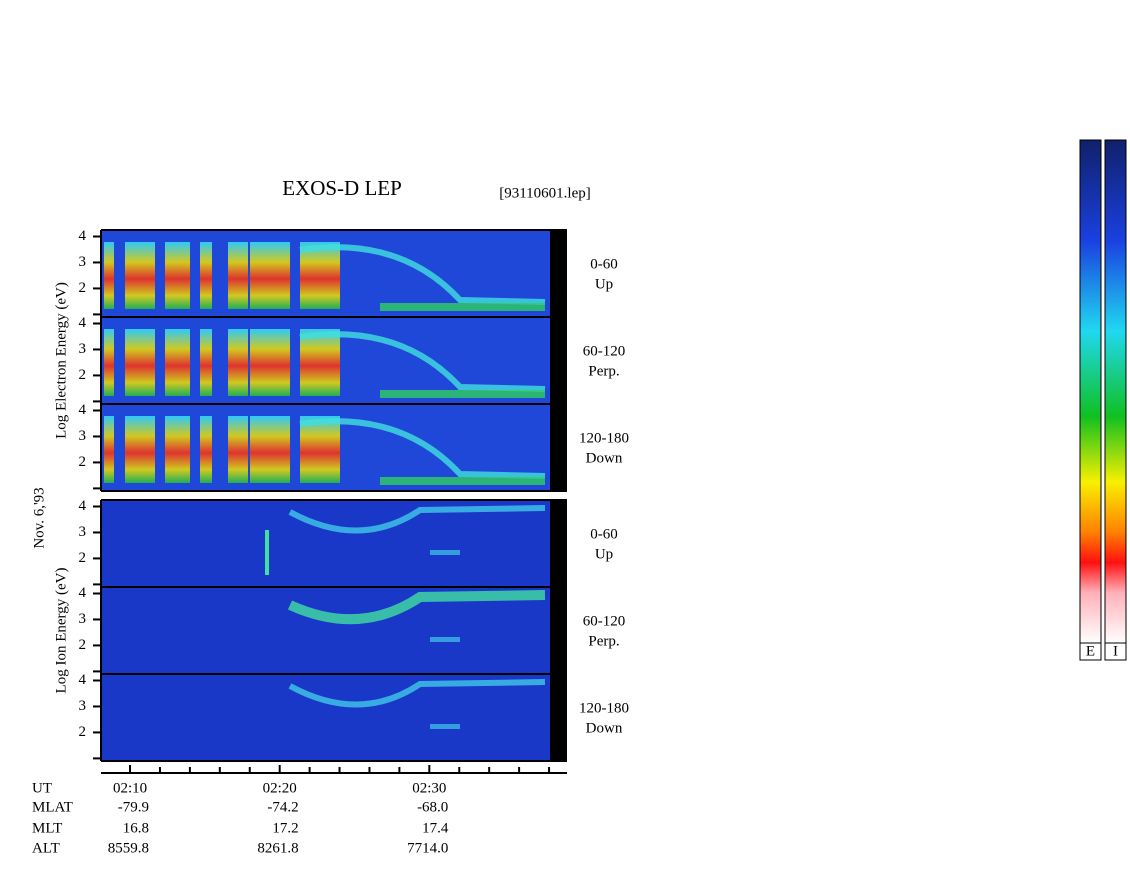 The image size is (1130, 875). What do you see at coordinates (61, 631) in the screenshot?
I see `y-axis-label: Log Ion Energy (eV)` at bounding box center [61, 631].